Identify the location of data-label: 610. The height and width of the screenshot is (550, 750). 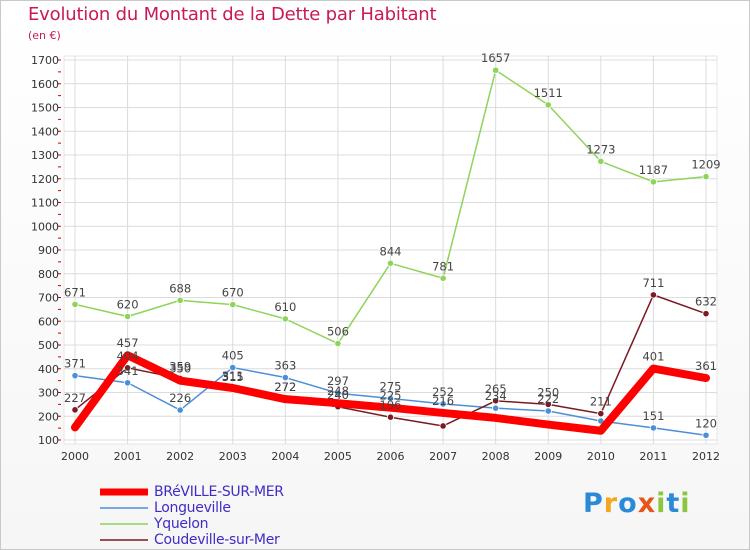
(285, 307).